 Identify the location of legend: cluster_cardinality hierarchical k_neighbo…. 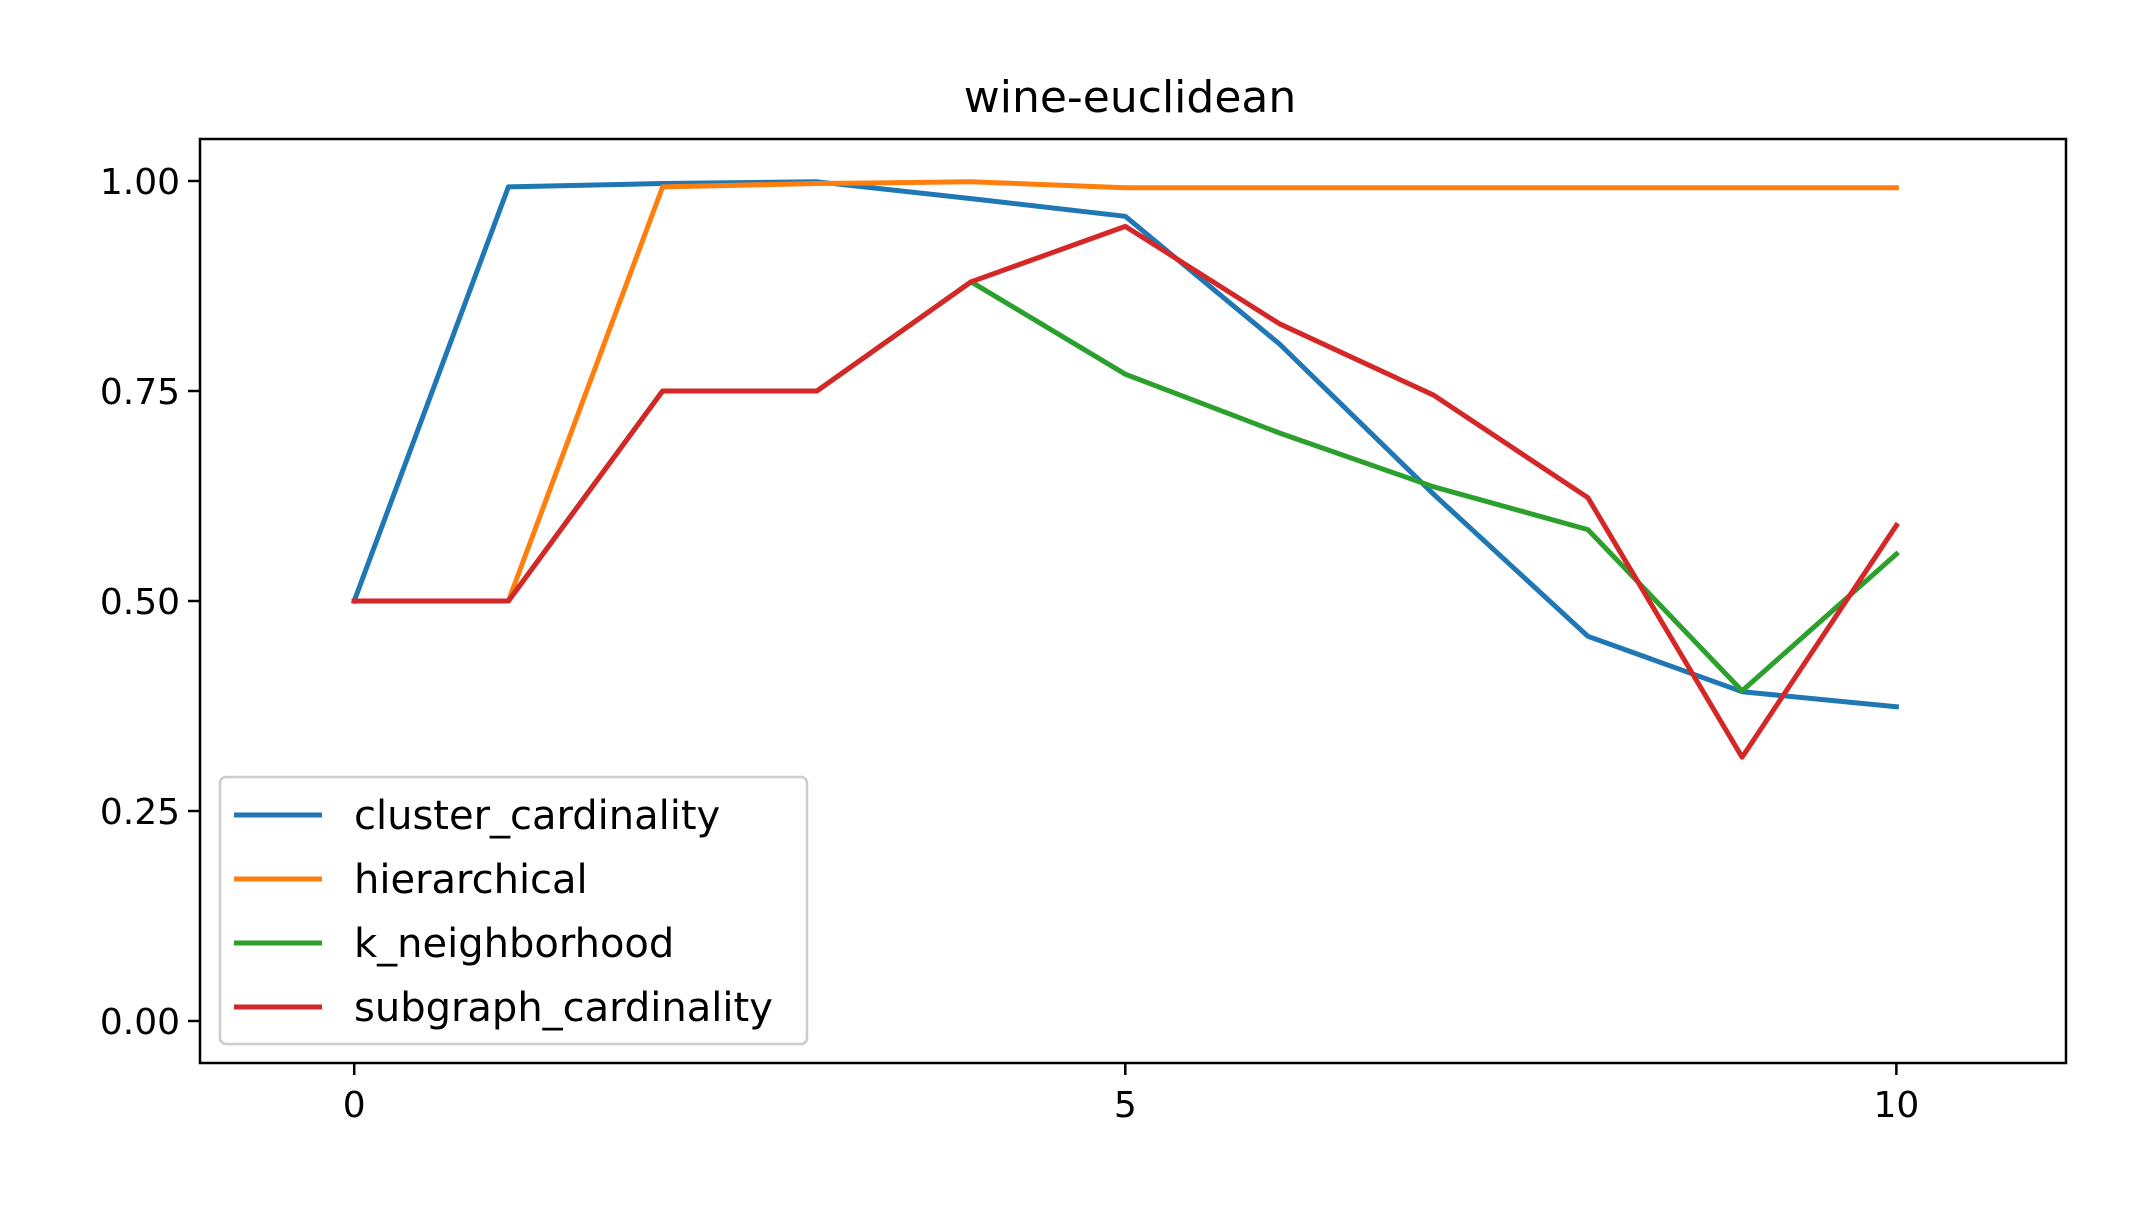
(513, 910).